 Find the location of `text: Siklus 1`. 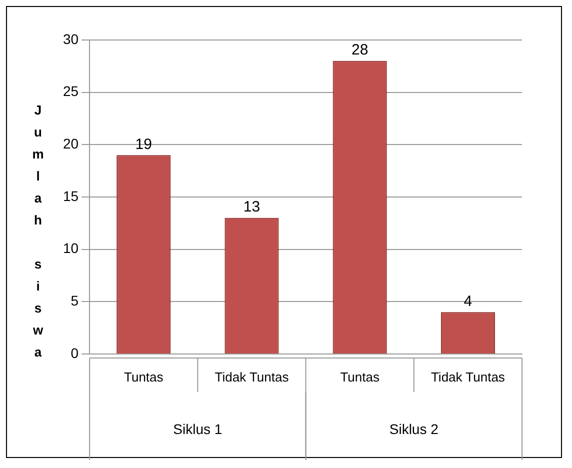

text: Siklus 1 is located at coordinates (197, 428).